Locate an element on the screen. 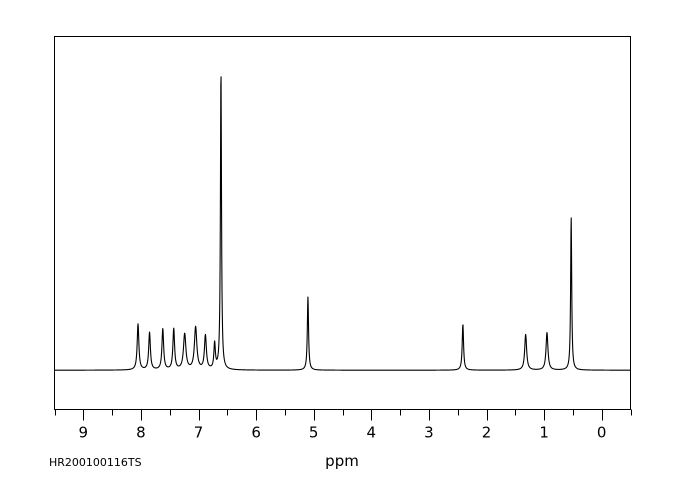  x-axis-tick-label: 7 is located at coordinates (199, 433).